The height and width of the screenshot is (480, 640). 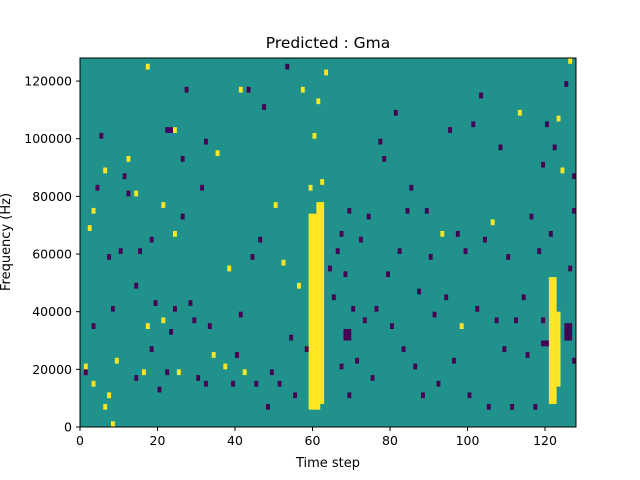 I want to click on y-axis-label: Frequency (Hz), so click(x=7, y=242).